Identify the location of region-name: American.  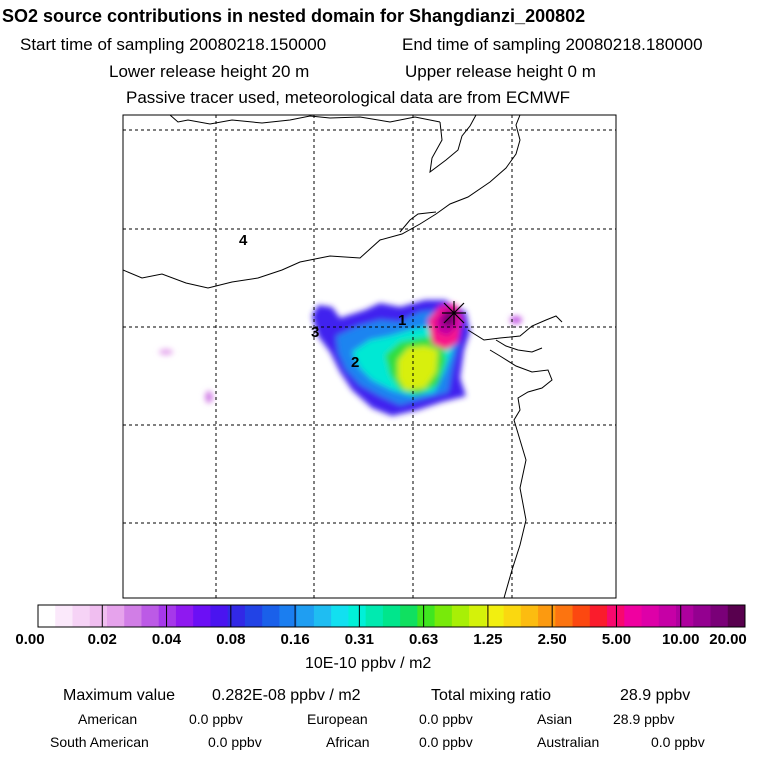
(108, 719).